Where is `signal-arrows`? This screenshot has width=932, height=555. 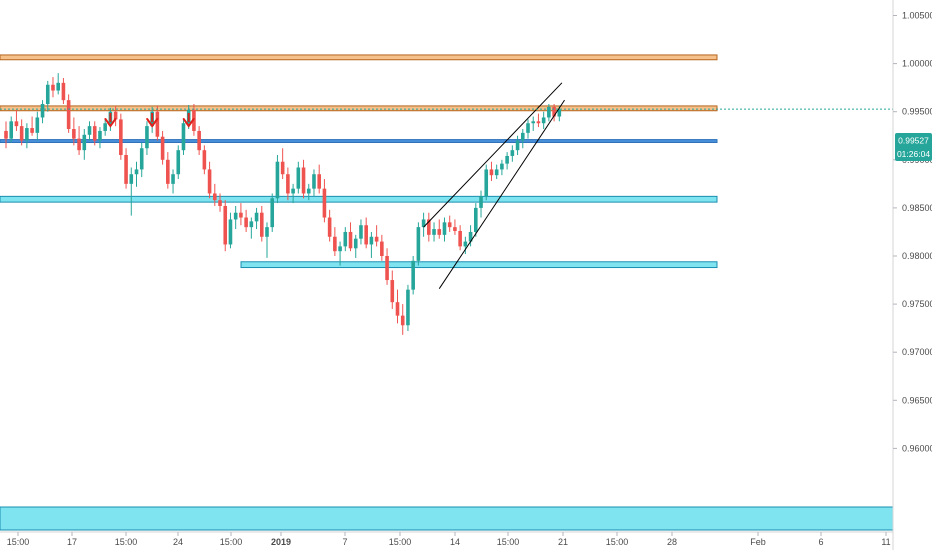 signal-arrows is located at coordinates (149, 120).